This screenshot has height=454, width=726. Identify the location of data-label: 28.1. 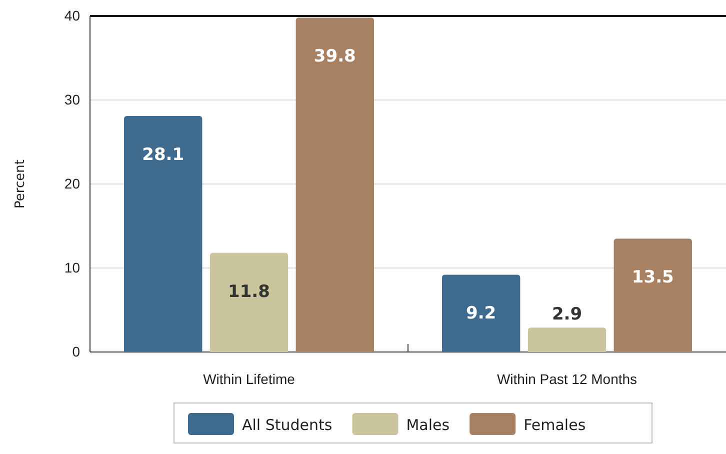
(163, 154).